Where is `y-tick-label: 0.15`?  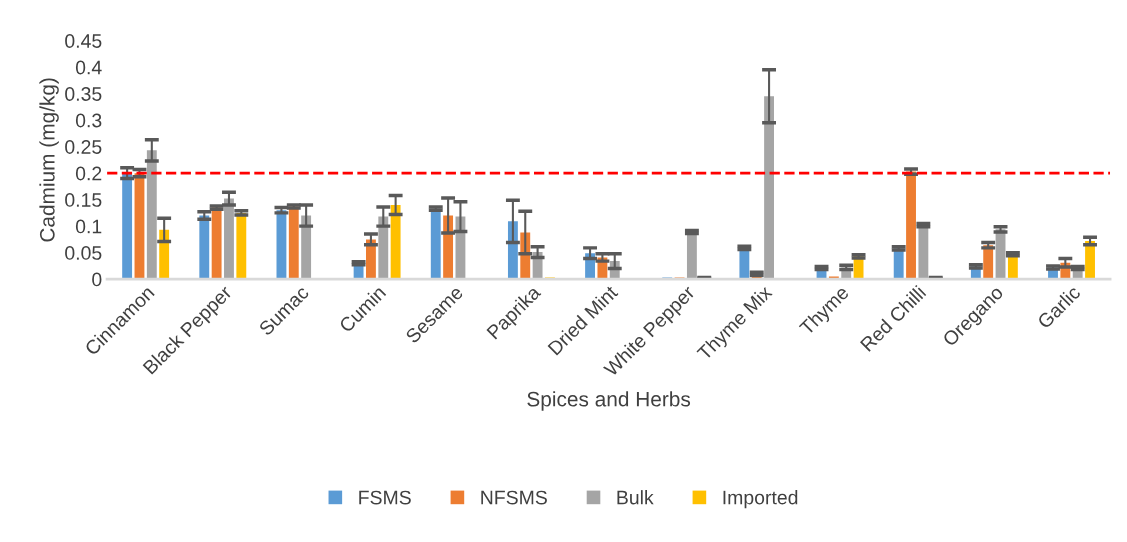
y-tick-label: 0.15 is located at coordinates (83, 200).